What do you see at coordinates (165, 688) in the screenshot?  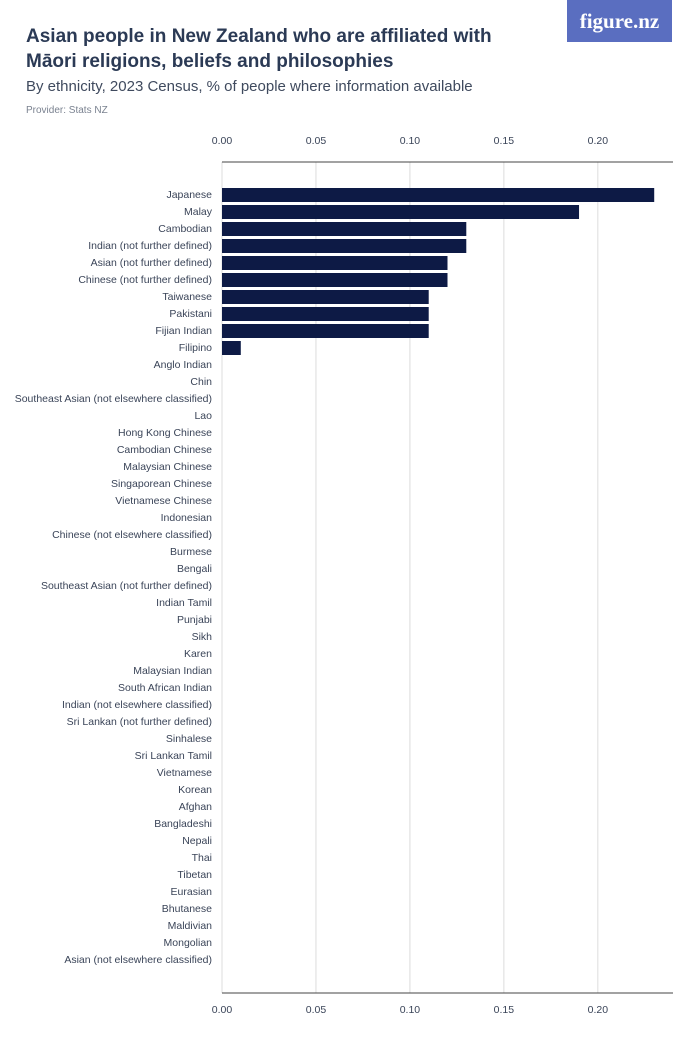 I see `y-tick-label: South African Indian` at bounding box center [165, 688].